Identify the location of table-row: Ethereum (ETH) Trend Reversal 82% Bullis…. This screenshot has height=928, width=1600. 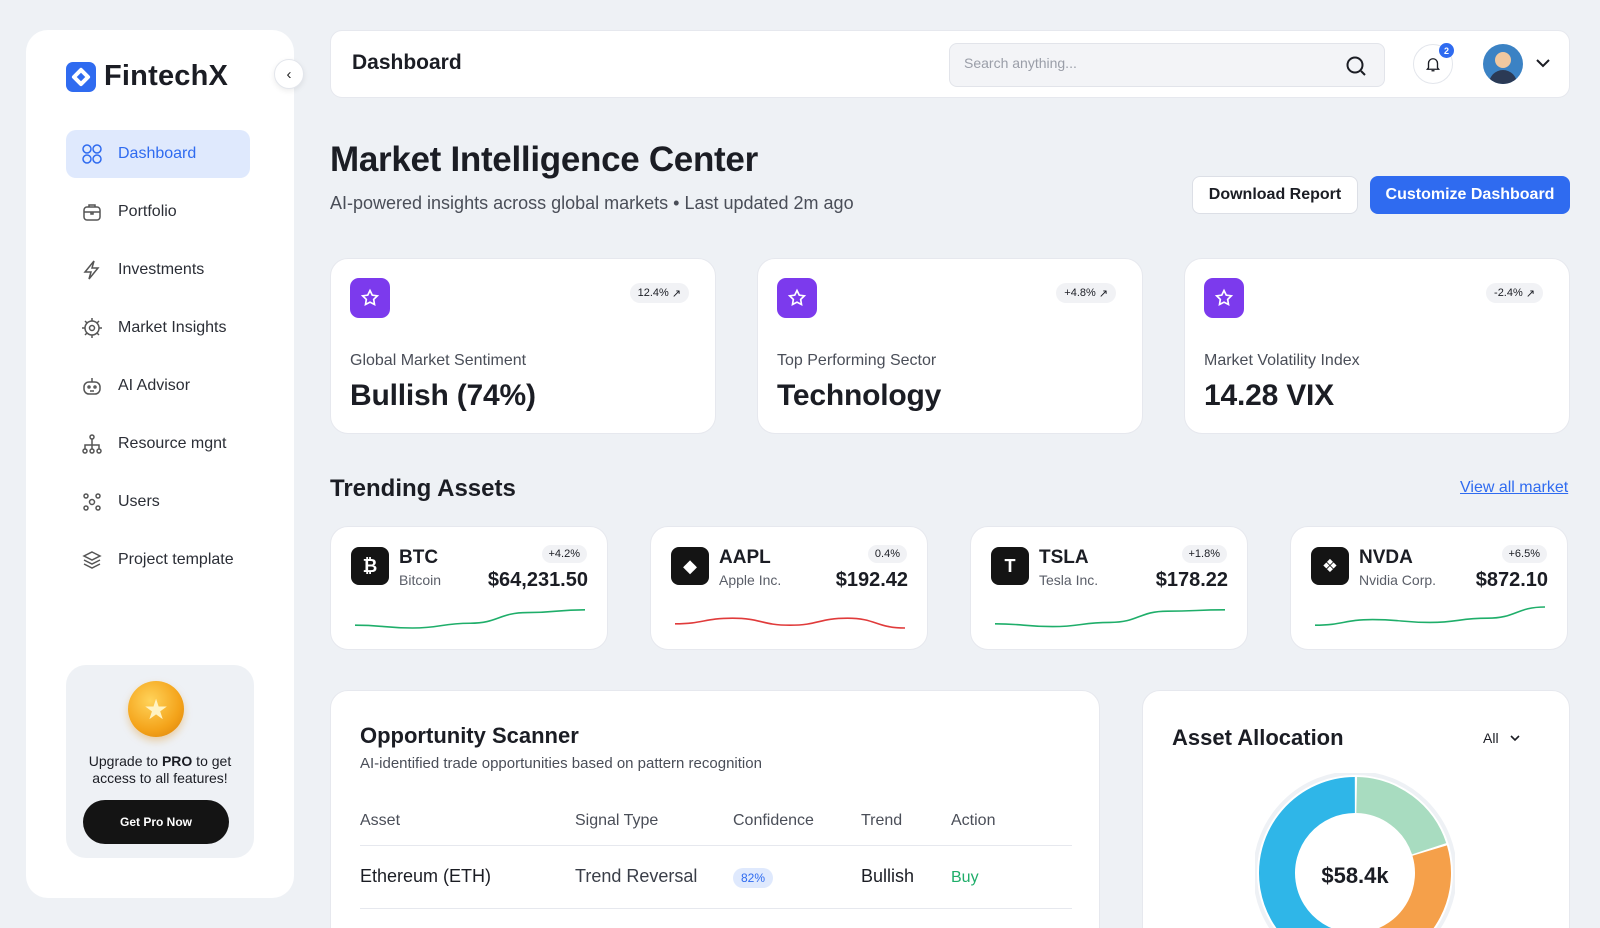
(716, 877).